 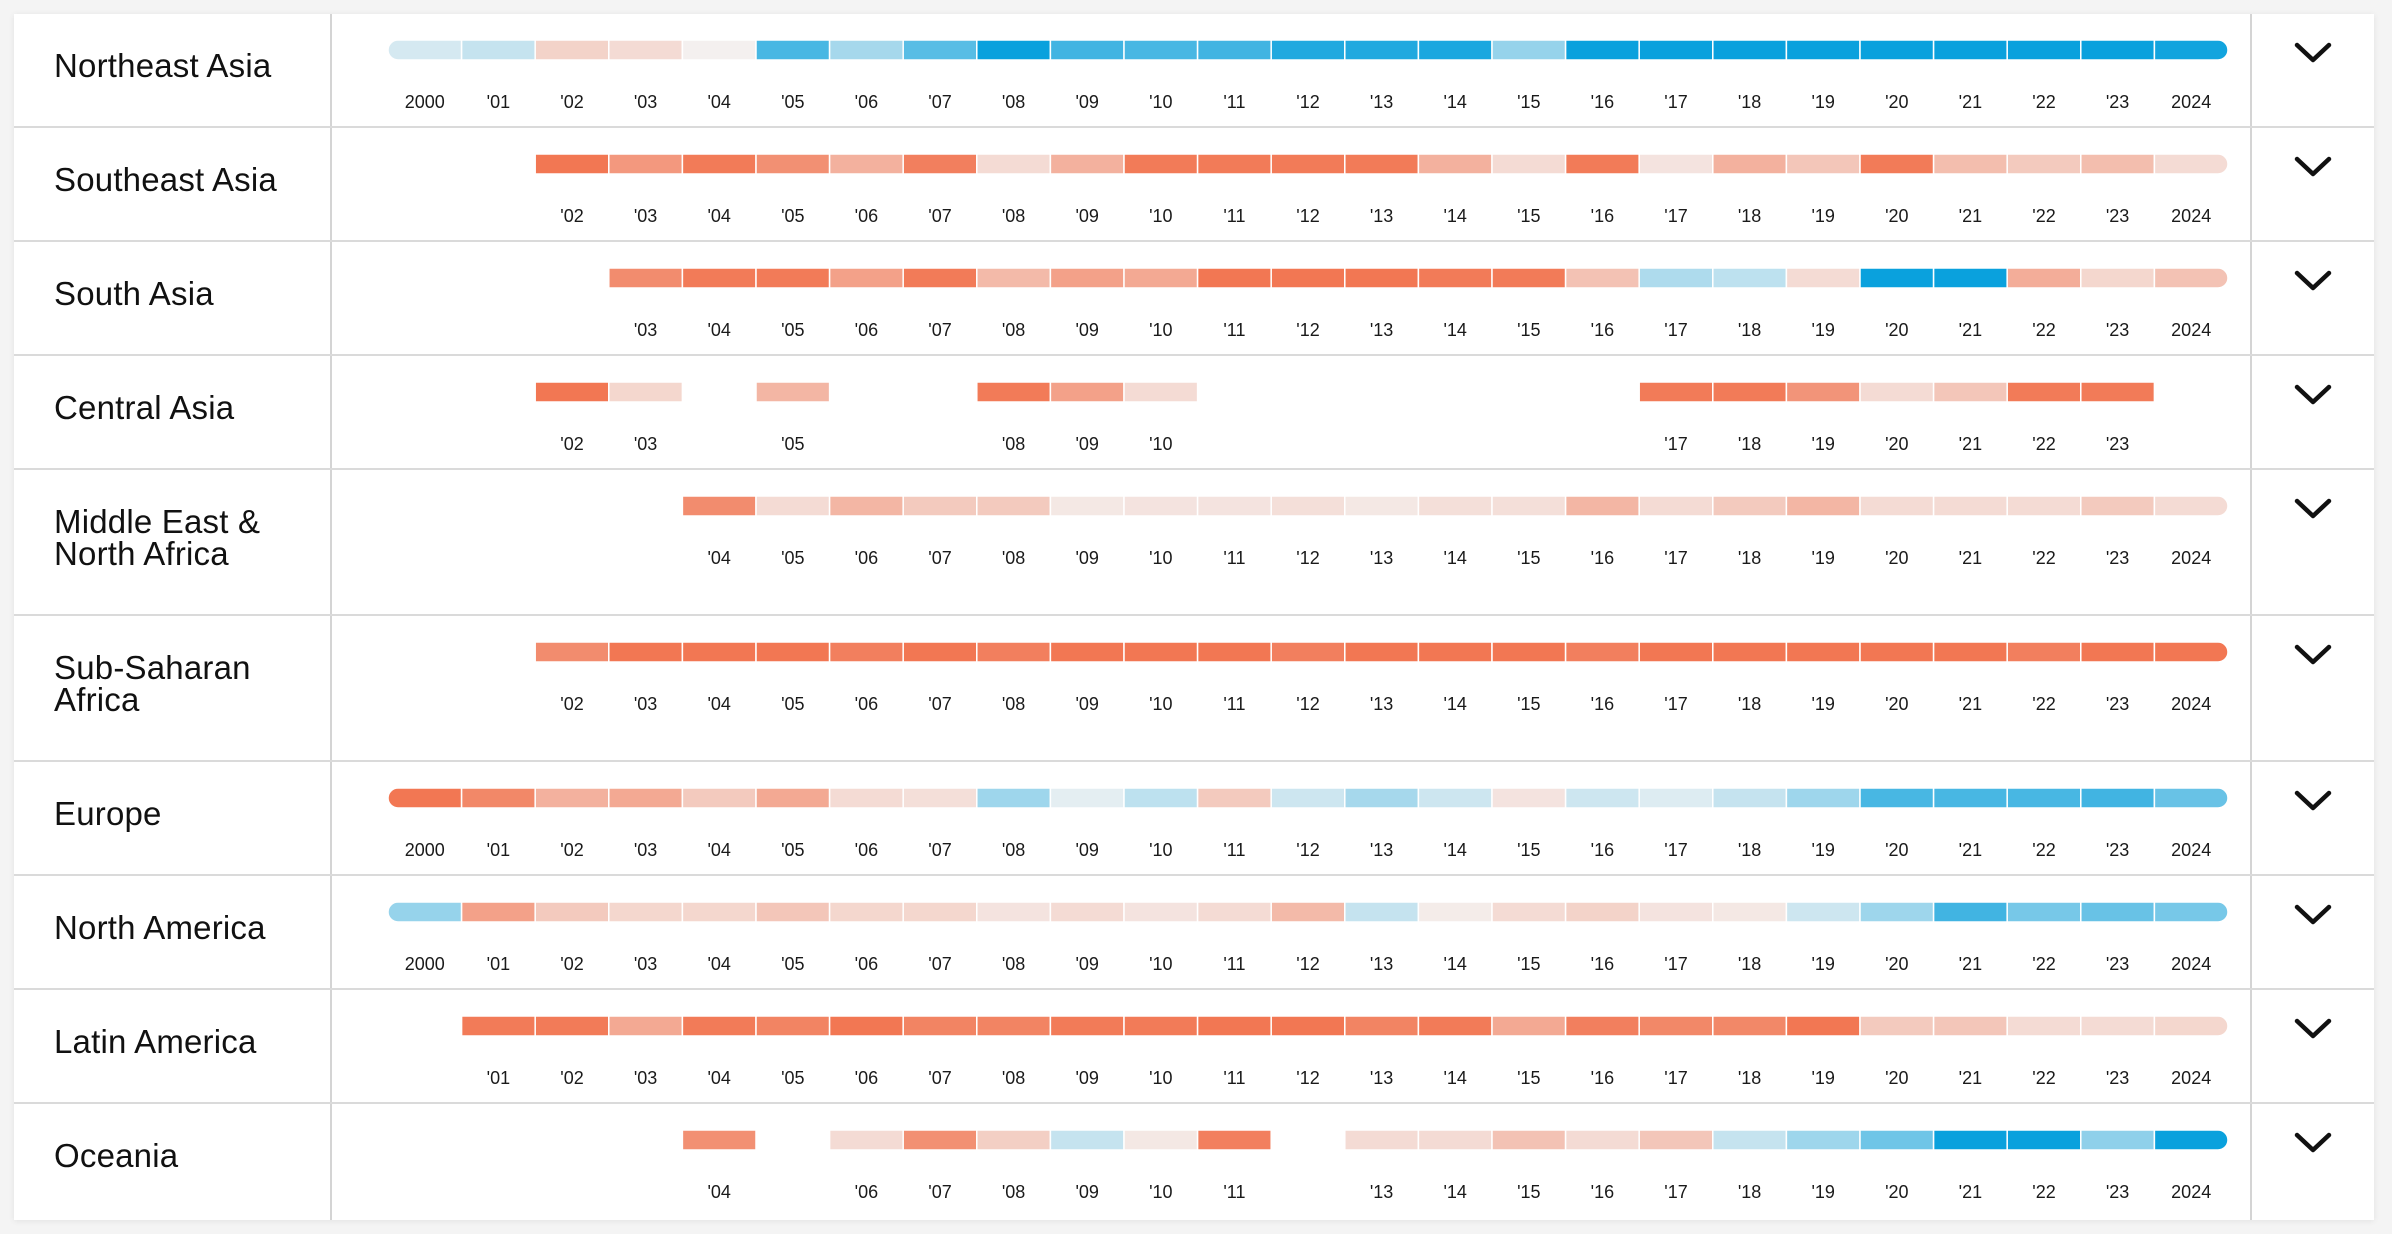 What do you see at coordinates (1822, 444) in the screenshot?
I see `year-tick-label: '19` at bounding box center [1822, 444].